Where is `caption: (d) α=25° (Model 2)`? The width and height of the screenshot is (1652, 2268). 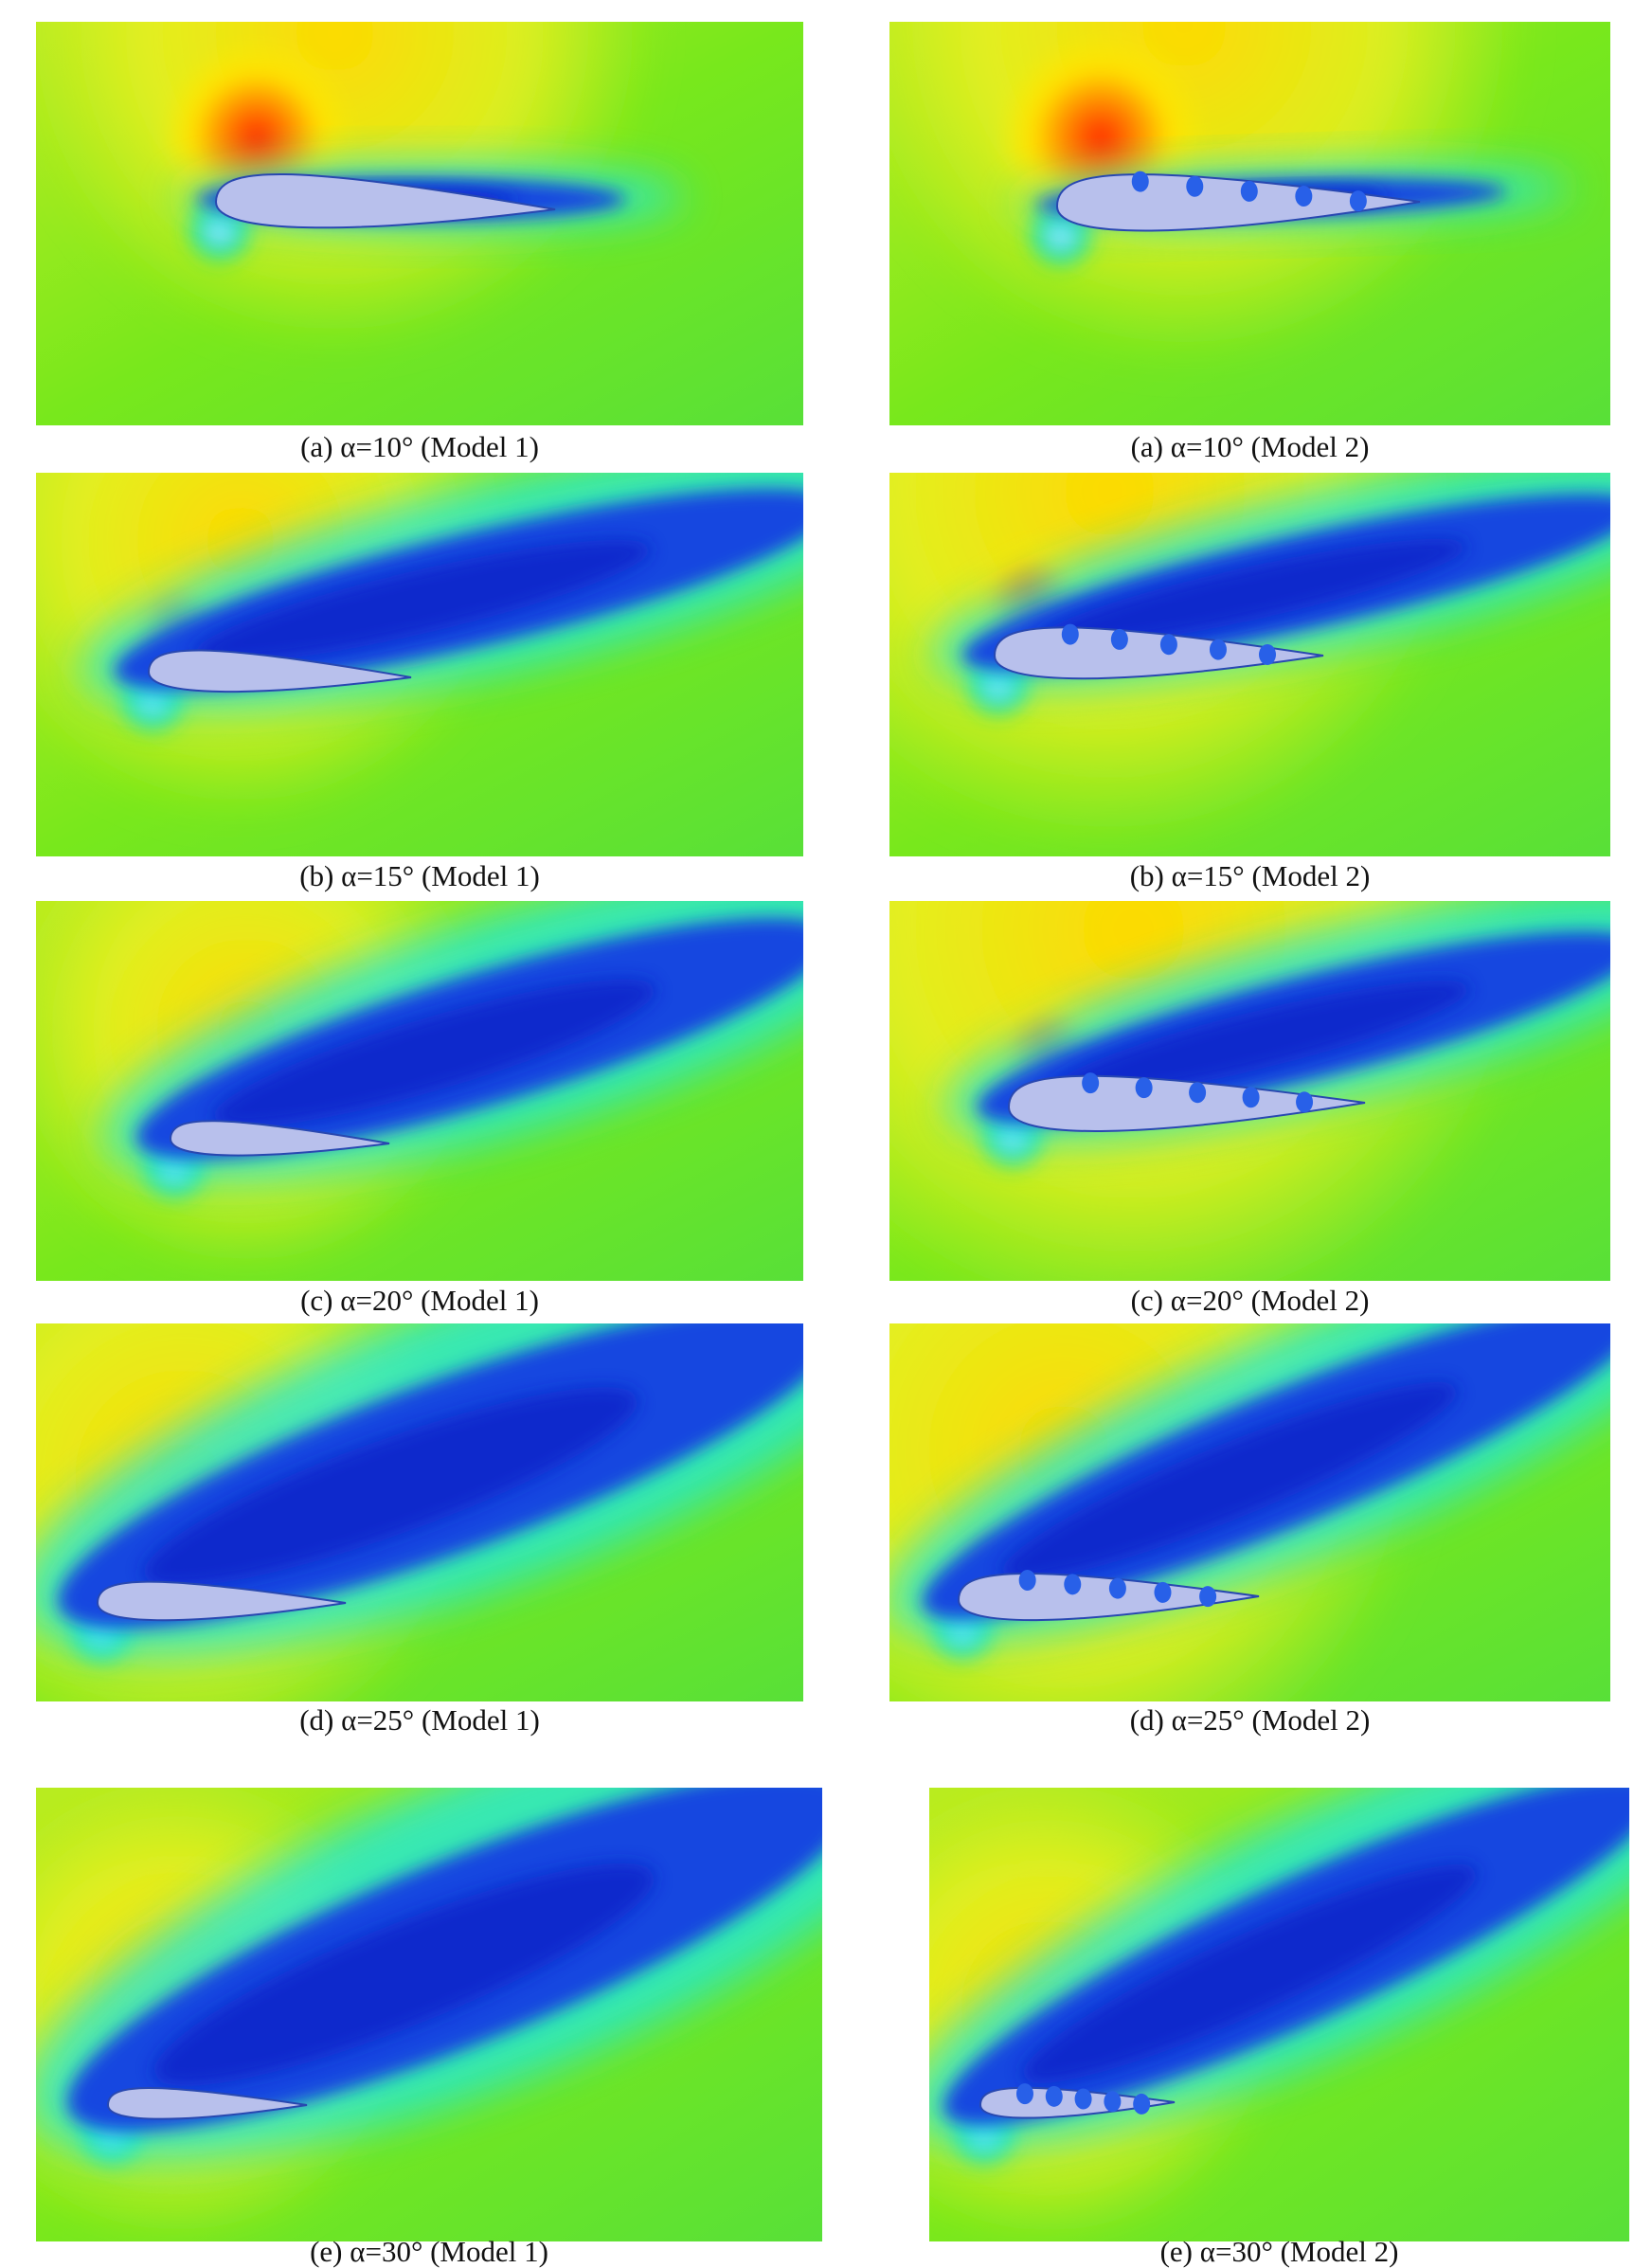 caption: (d) α=25° (Model 2) is located at coordinates (1250, 1720).